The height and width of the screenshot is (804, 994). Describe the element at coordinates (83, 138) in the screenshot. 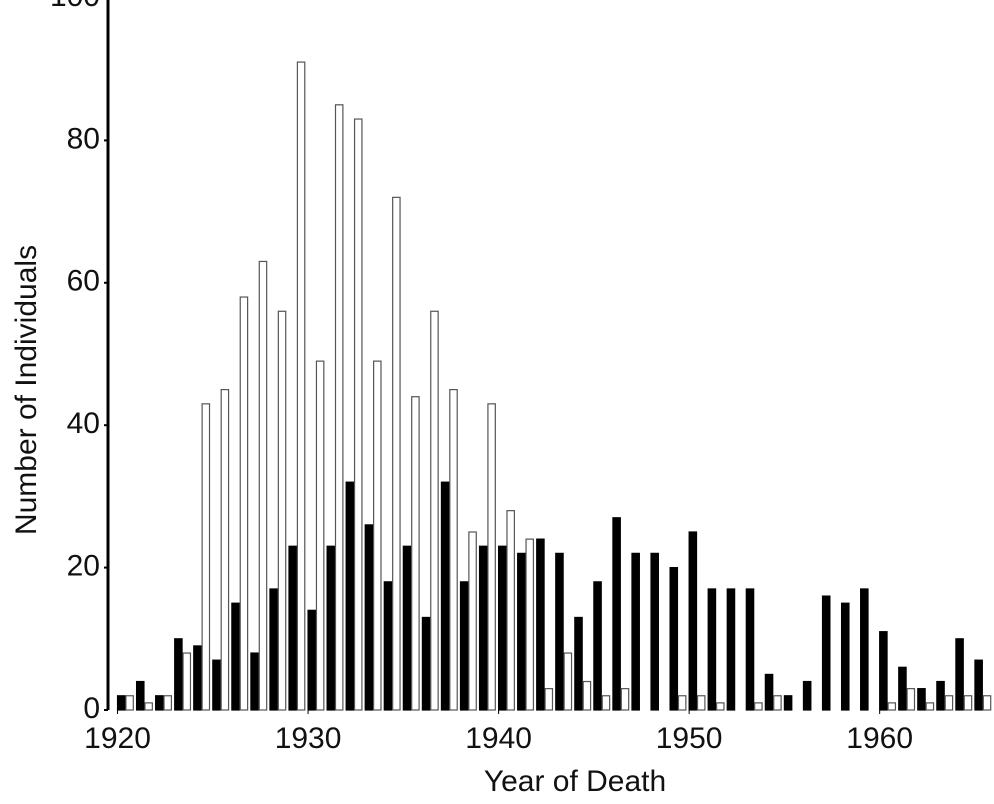

I see `y-tick-label: 80` at that location.